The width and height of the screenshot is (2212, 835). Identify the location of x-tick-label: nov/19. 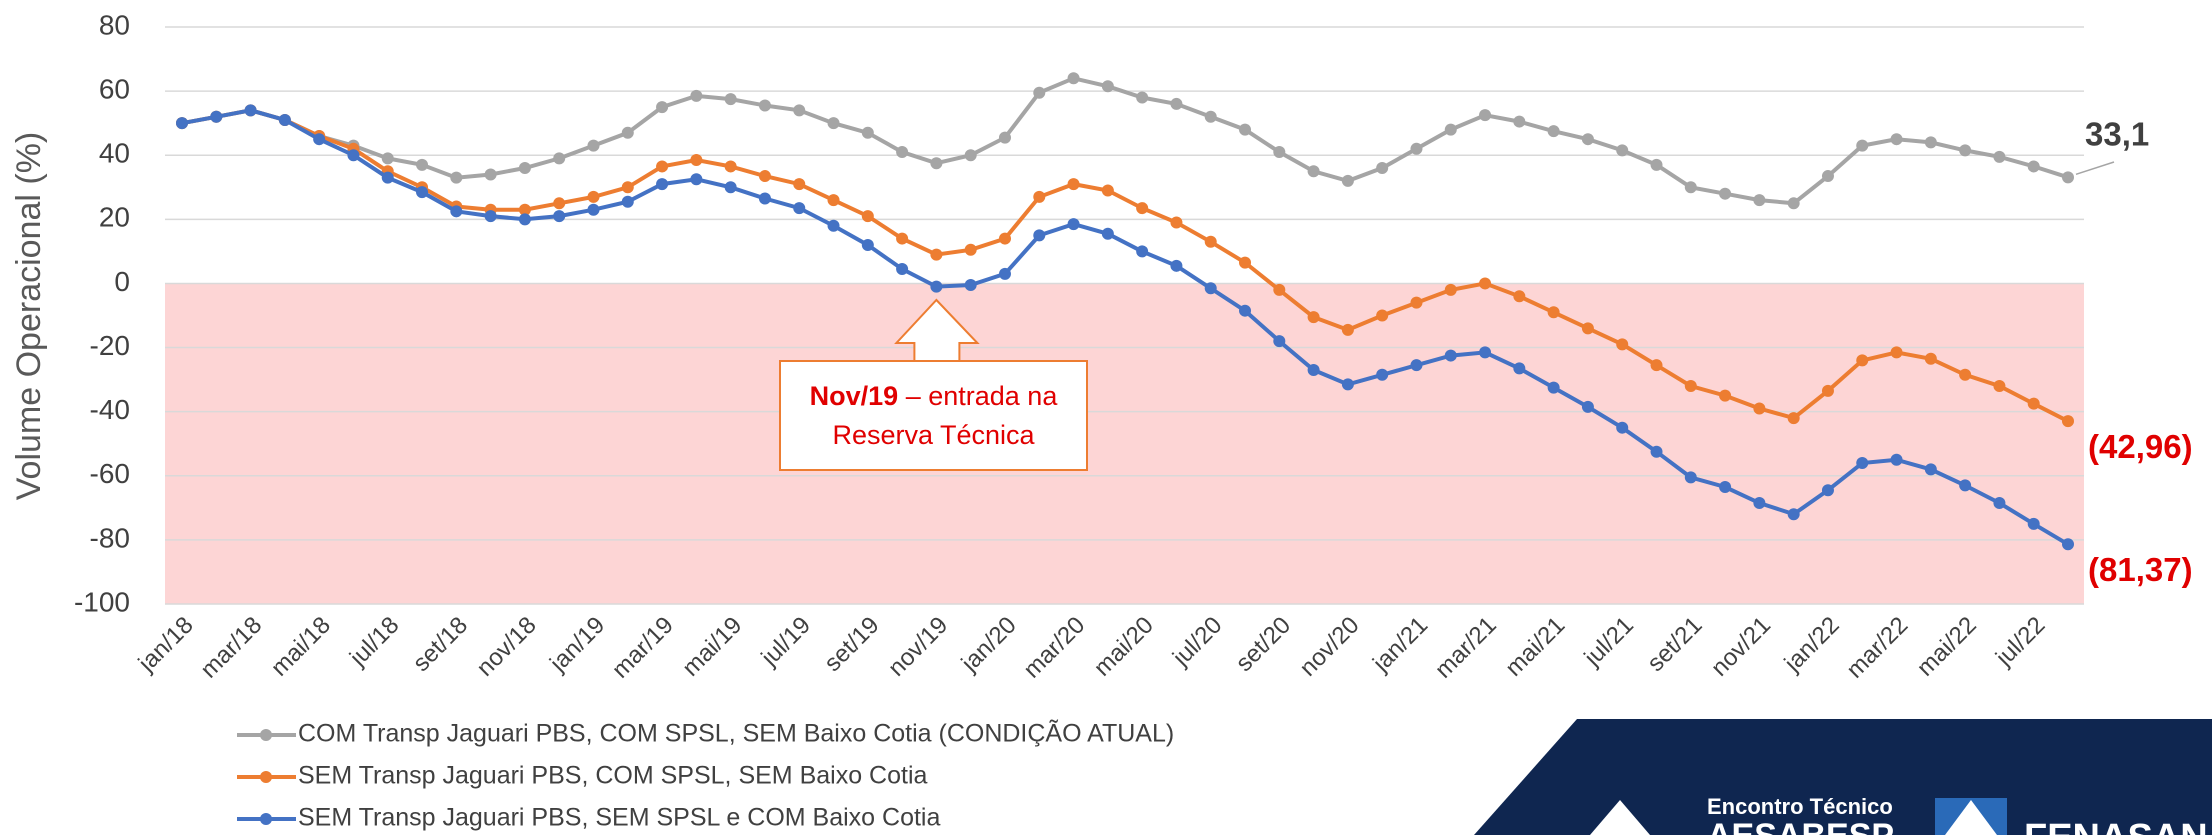
(918, 647).